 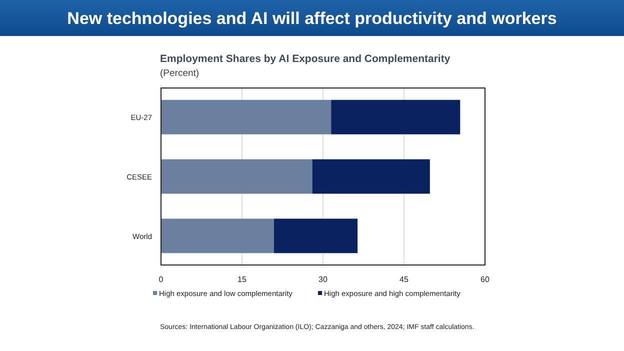 What do you see at coordinates (323, 279) in the screenshot?
I see `x-tick-label: 30` at bounding box center [323, 279].